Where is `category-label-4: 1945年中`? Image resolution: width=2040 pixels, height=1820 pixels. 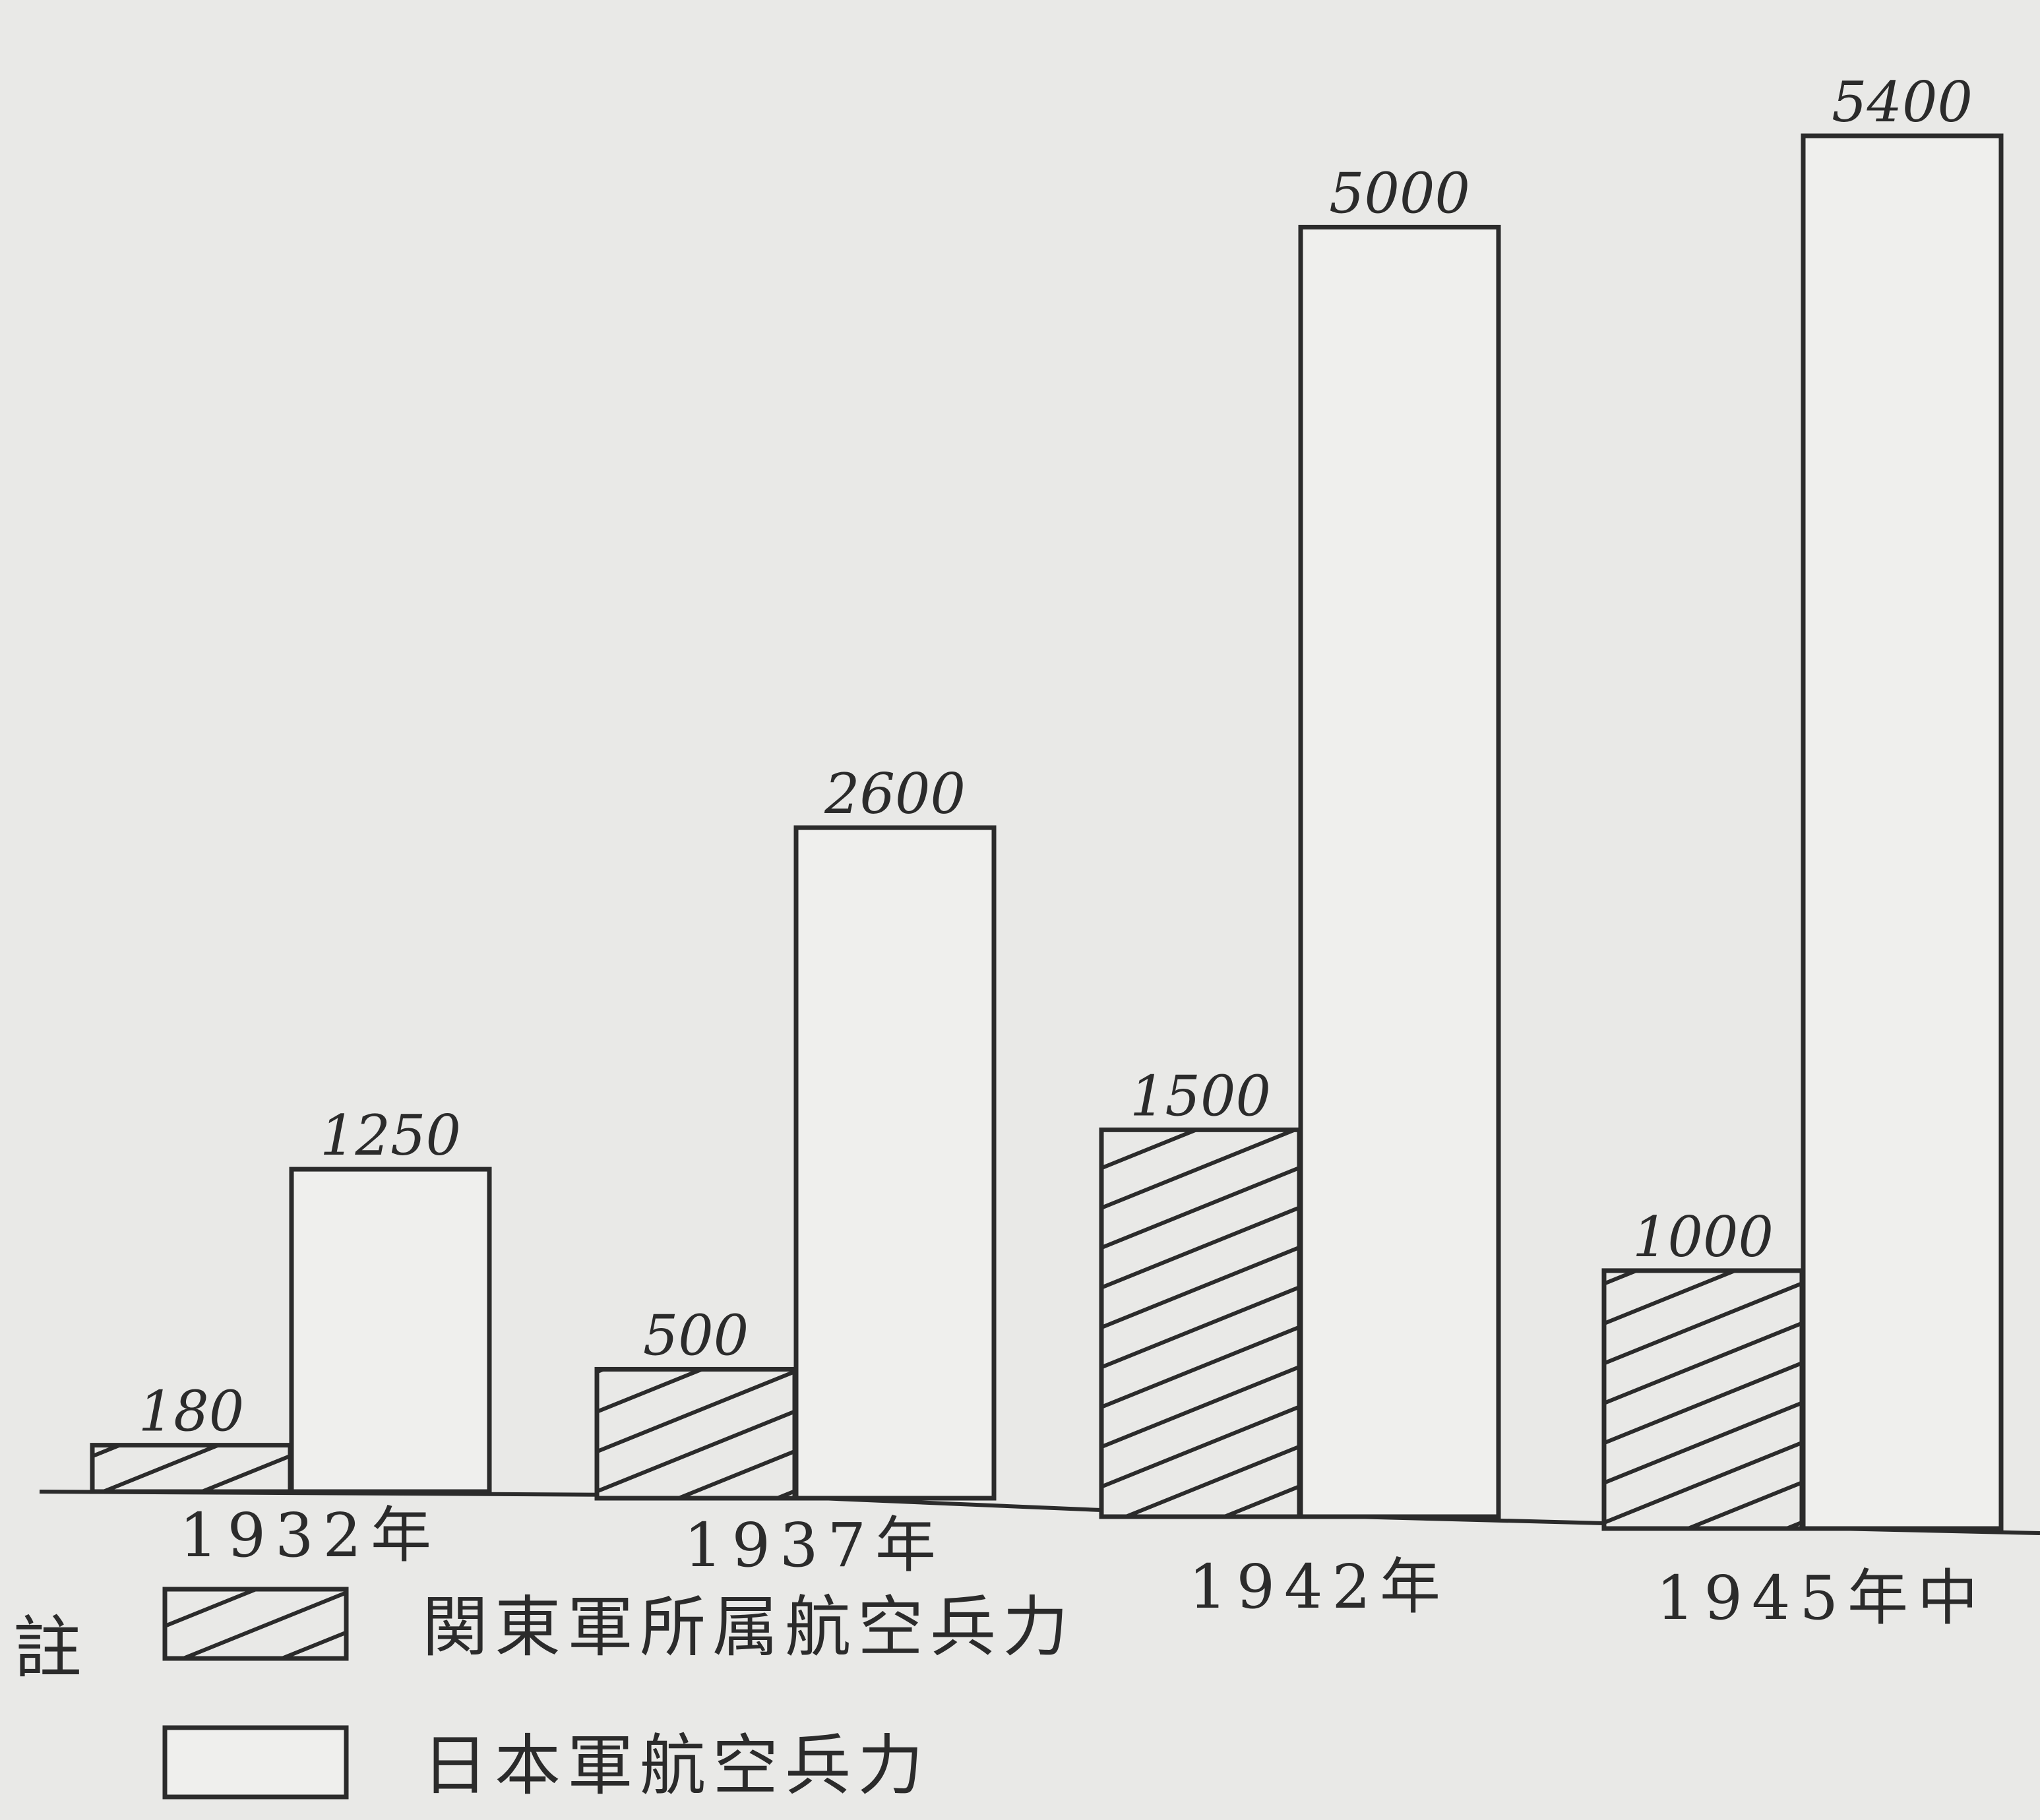
category-label-4: 1945年中 is located at coordinates (1821, 1598).